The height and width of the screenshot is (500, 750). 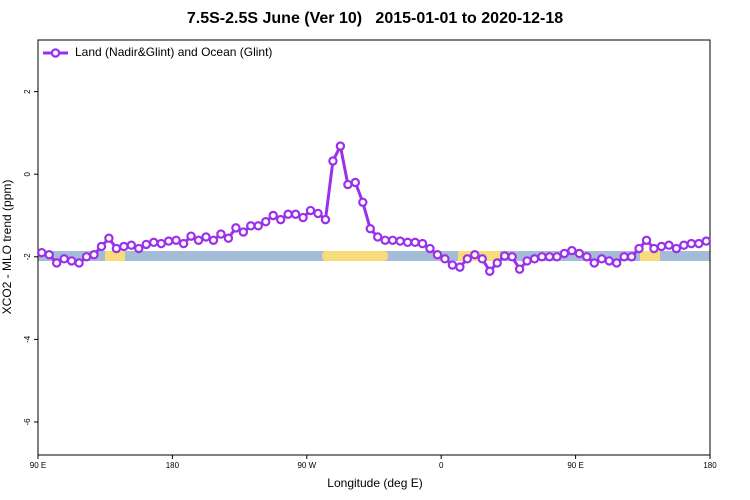 I want to click on y-tick-label: -2, so click(x=27, y=257).